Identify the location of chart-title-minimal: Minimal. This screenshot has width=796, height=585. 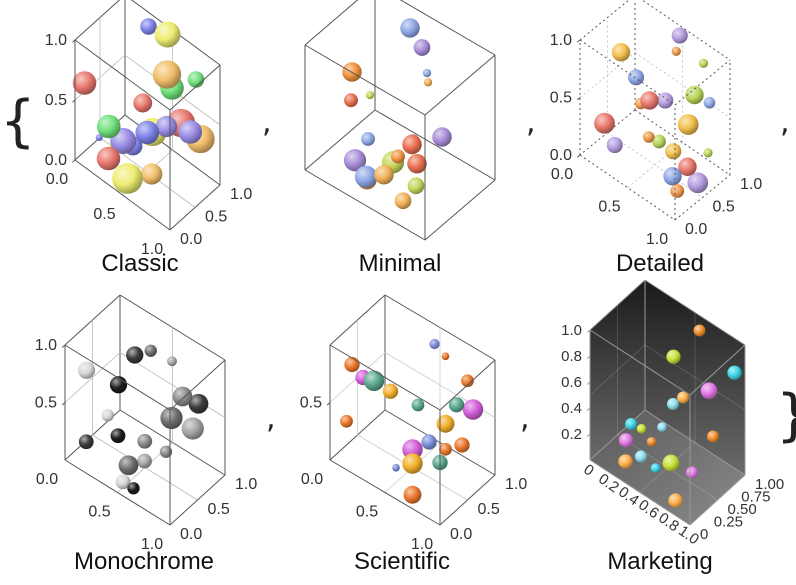
(400, 263).